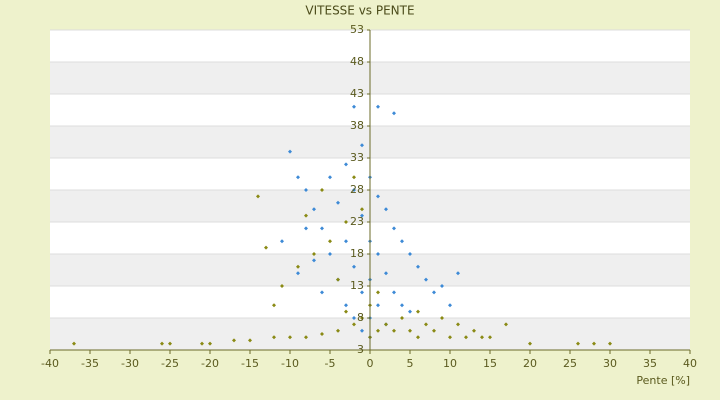 The height and width of the screenshot is (400, 720). I want to click on y-tick-label: 8, so click(360, 317).